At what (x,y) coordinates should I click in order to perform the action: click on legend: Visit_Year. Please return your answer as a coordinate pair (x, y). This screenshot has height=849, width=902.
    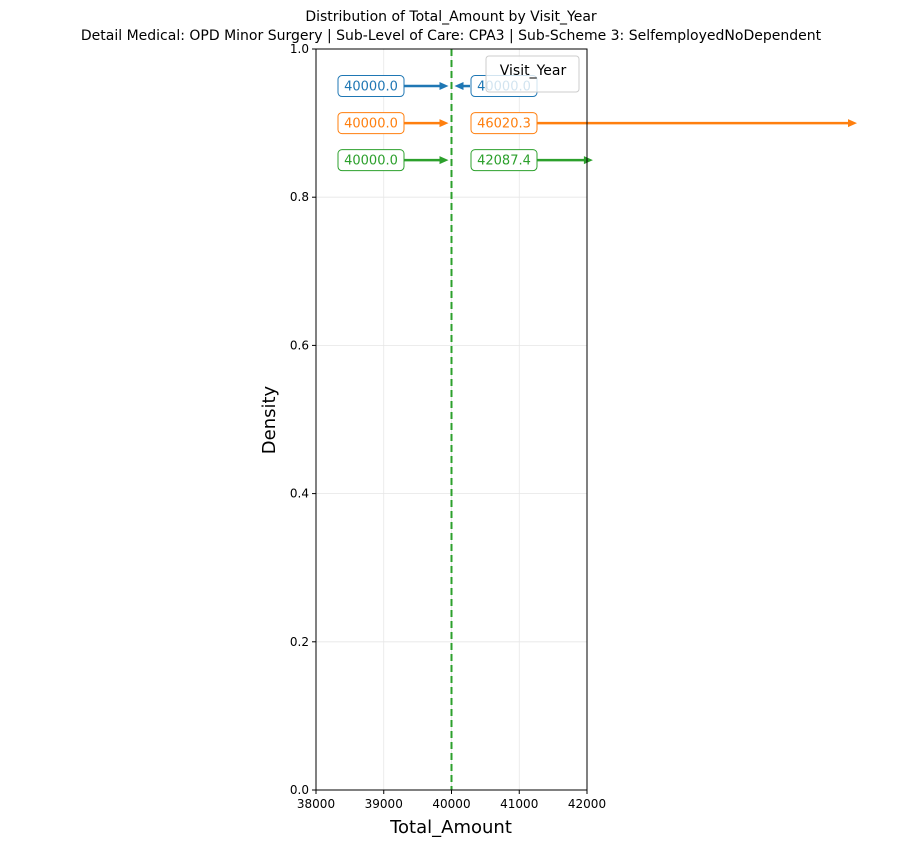
    Looking at the image, I should click on (532, 74).